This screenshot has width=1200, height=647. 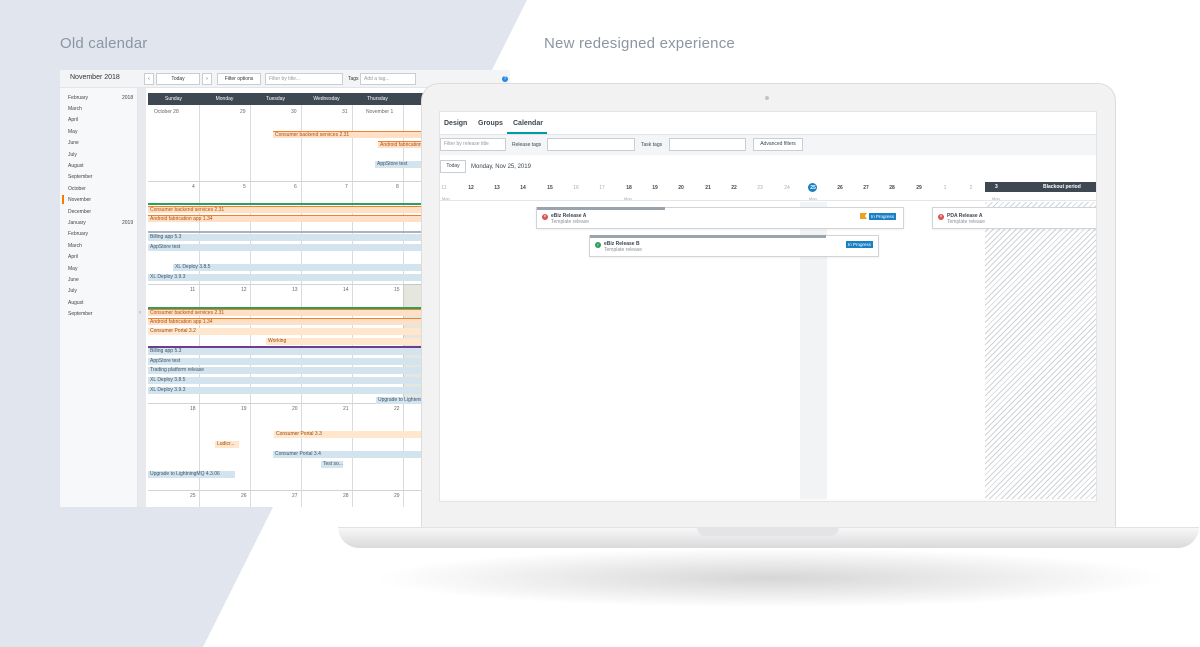 What do you see at coordinates (380, 112) in the screenshot?
I see `day-number: November 1` at bounding box center [380, 112].